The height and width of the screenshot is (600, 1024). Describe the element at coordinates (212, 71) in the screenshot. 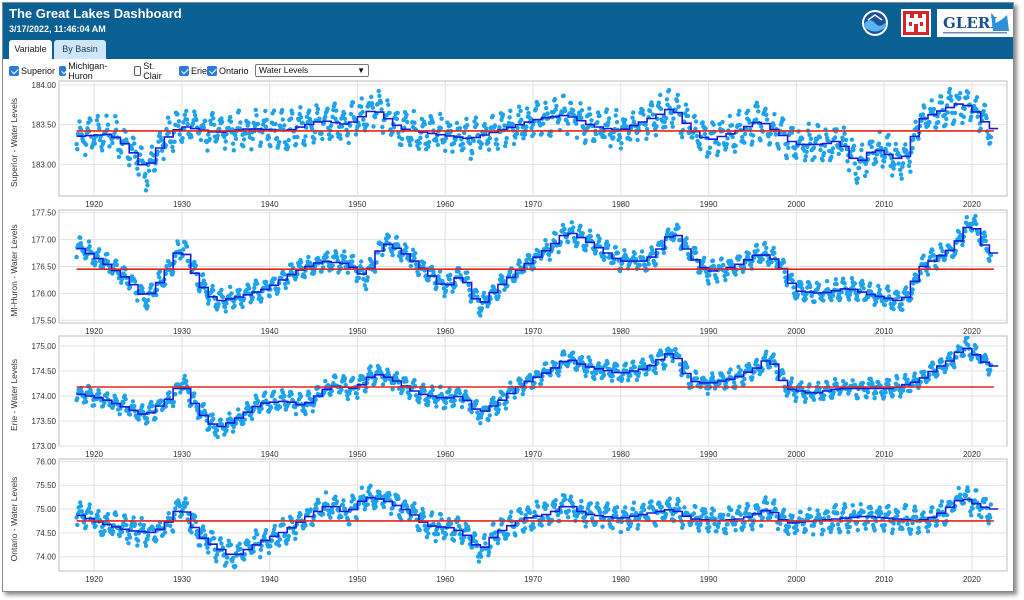

I see `checkbox-ontario-box` at that location.